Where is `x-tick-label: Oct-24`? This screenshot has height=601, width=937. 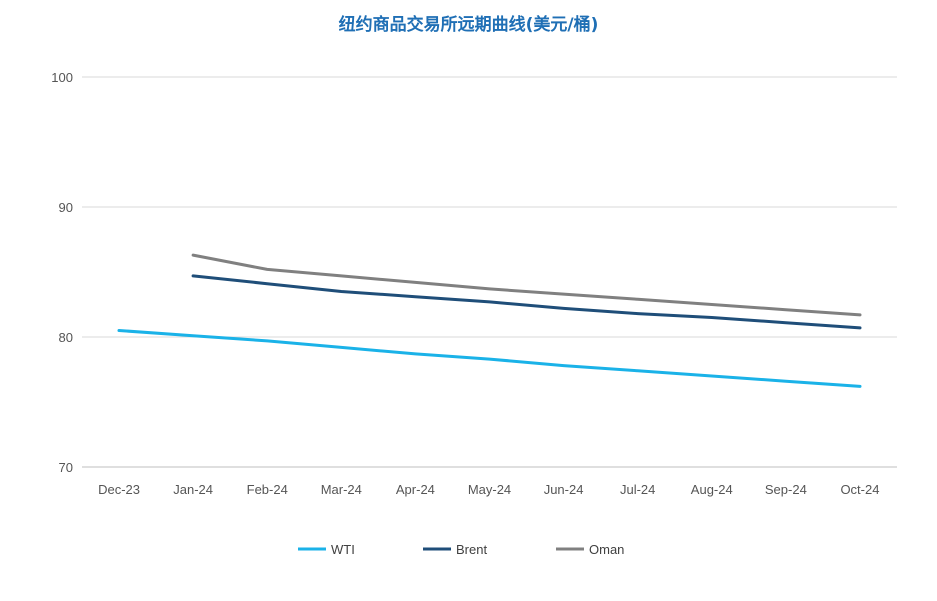 x-tick-label: Oct-24 is located at coordinates (859, 489).